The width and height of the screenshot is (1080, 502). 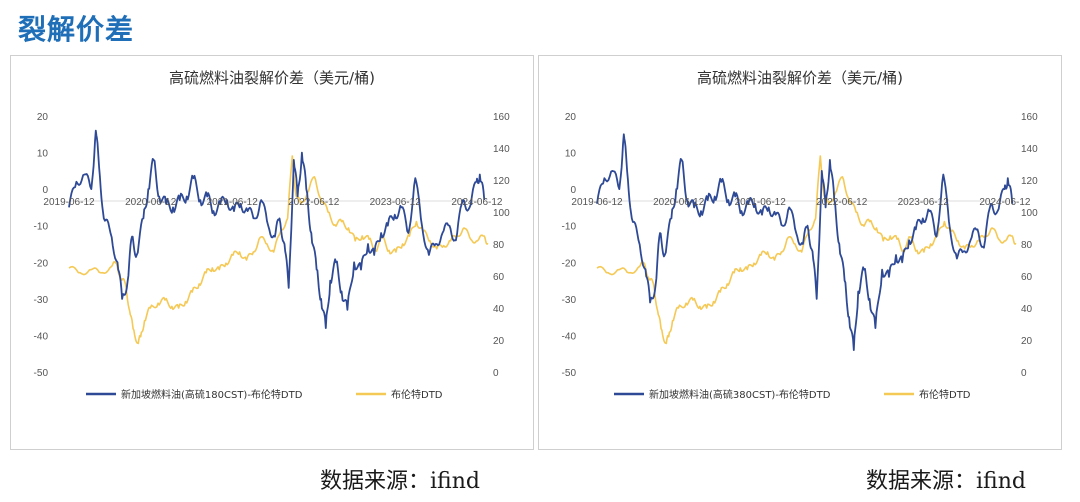 I want to click on source-note-left: 数据来源：ifind, so click(x=400, y=481).